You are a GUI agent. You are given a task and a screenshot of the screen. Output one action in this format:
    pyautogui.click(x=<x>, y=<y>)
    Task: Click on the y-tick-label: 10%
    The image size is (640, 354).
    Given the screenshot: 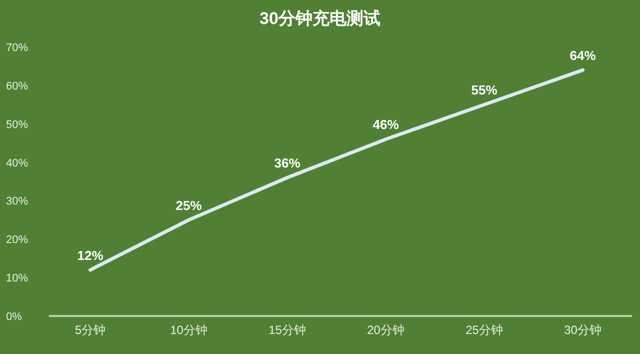 What is the action you would take?
    pyautogui.click(x=17, y=278)
    